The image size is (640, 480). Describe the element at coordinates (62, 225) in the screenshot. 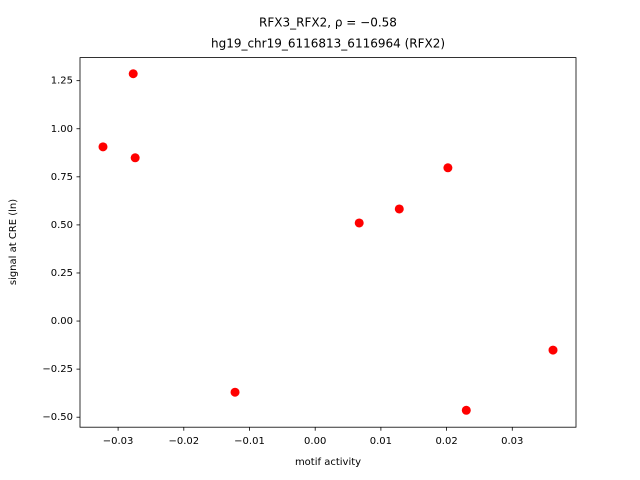

I see `y-tick-label: 0.50` at that location.